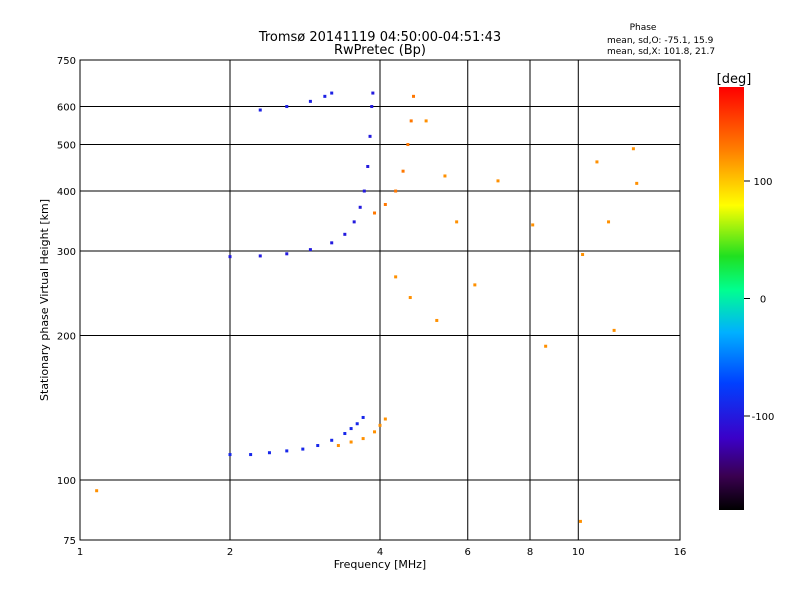 The image size is (800, 600). Describe the element at coordinates (763, 417) in the screenshot. I see `colorbar-tick-label: -100` at that location.